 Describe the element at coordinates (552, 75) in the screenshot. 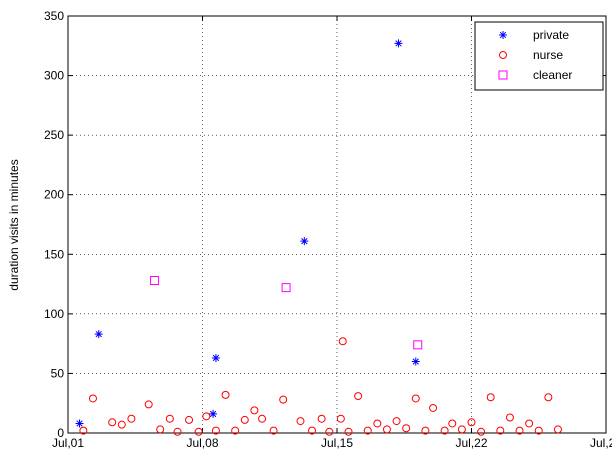

I see `legend-label: cleaner` at that location.